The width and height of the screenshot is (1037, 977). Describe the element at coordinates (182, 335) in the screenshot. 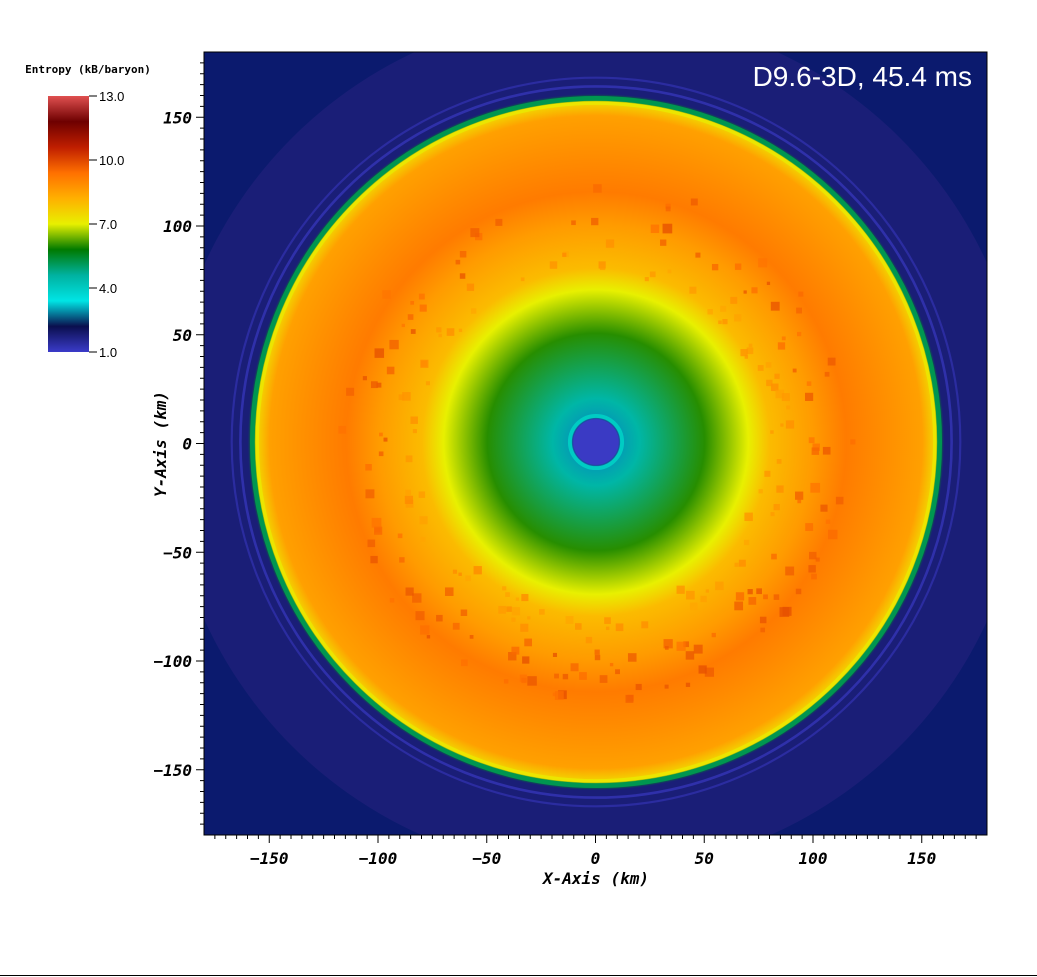

I see `y-tick-label: 50` at that location.